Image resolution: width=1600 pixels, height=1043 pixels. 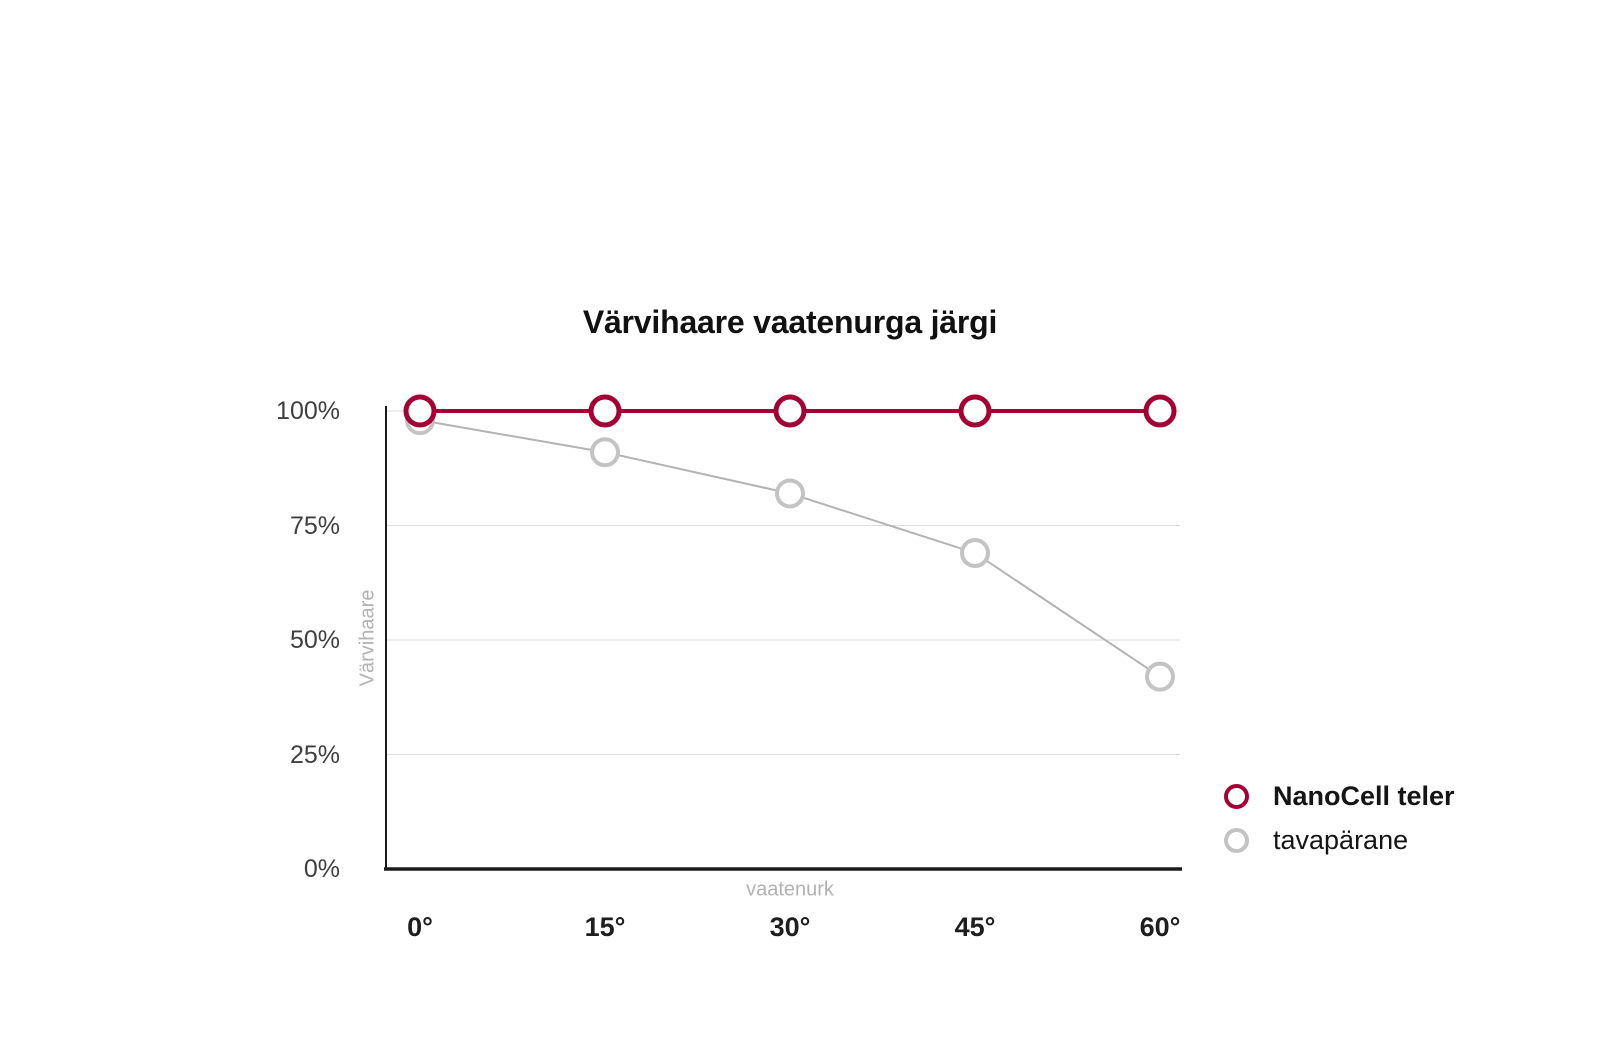 I want to click on y-tick-label-75: 75%, so click(x=314, y=525).